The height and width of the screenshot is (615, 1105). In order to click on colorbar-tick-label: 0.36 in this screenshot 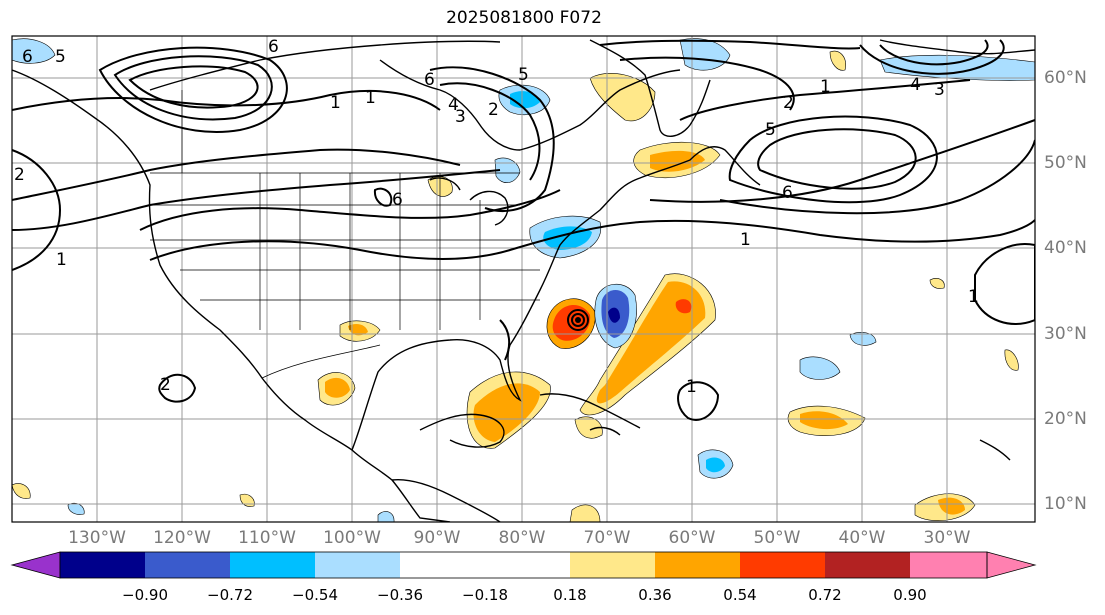, I will do `click(655, 595)`.